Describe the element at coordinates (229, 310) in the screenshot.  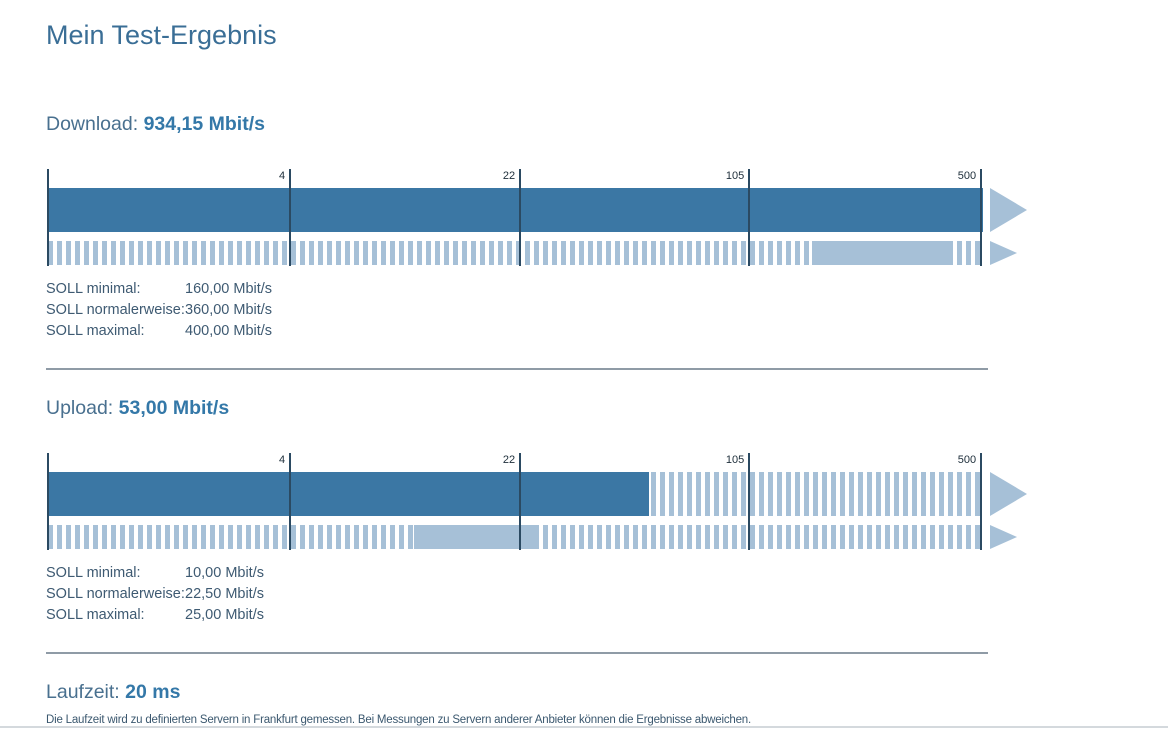
I see `soll-row-value: 360,00 Mbit/s` at that location.